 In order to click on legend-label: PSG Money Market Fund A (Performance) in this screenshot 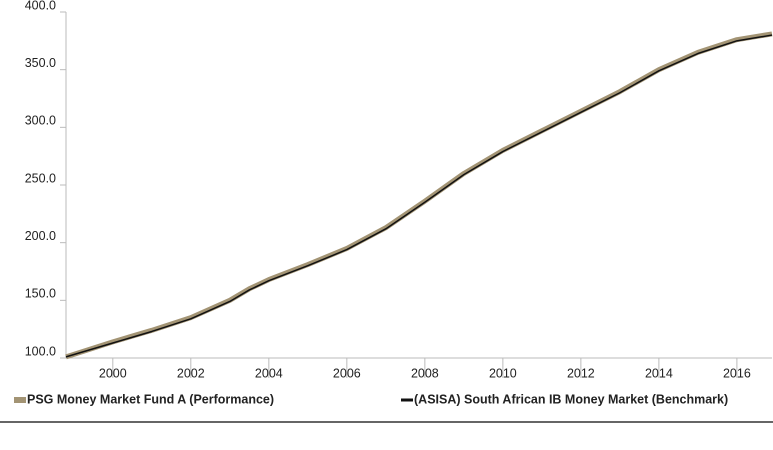, I will do `click(150, 399)`.